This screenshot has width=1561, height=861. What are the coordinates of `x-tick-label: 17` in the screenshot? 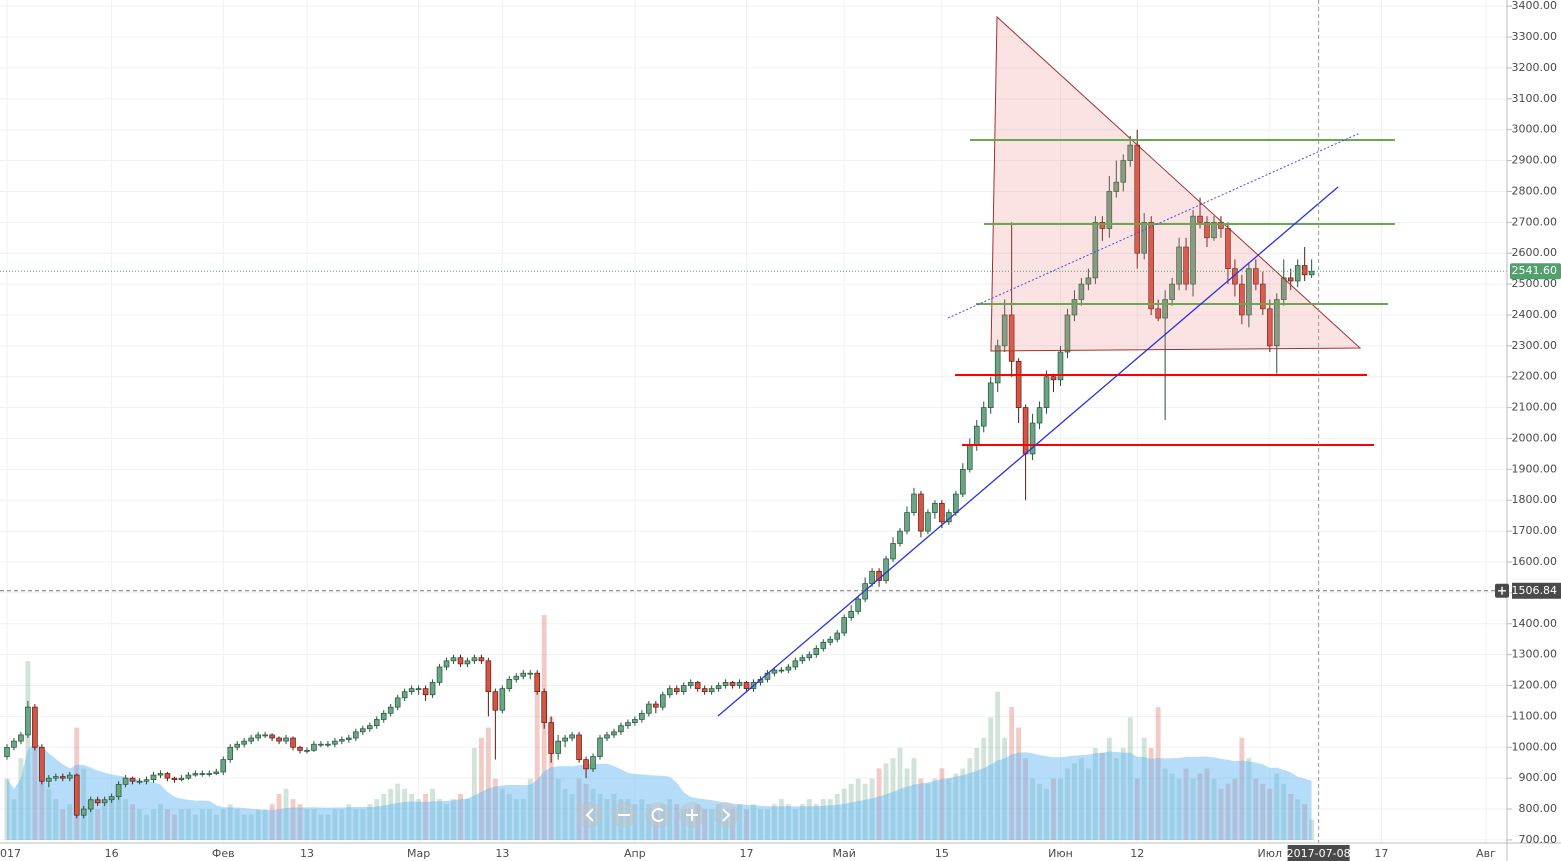 It's located at (747, 853).